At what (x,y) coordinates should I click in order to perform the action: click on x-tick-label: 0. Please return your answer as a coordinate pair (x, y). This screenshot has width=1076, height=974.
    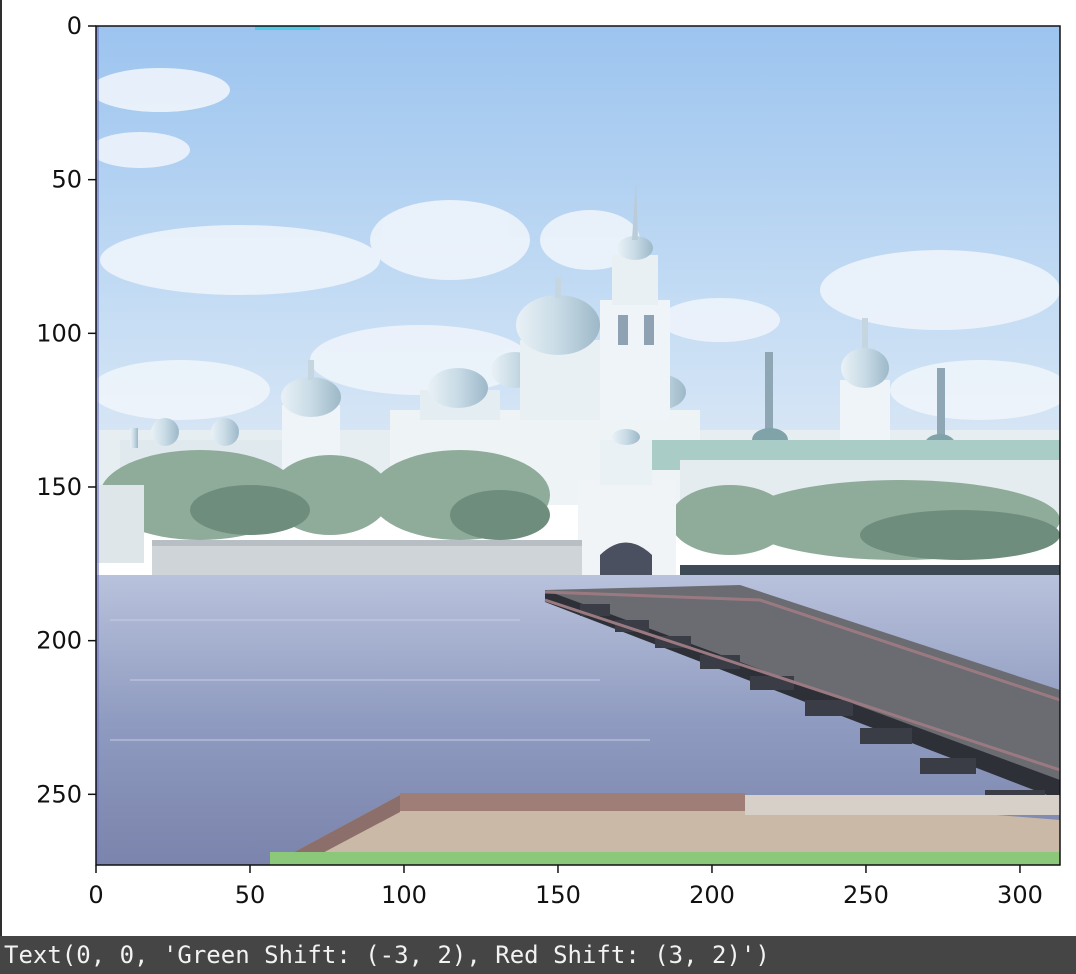
    Looking at the image, I should click on (95, 895).